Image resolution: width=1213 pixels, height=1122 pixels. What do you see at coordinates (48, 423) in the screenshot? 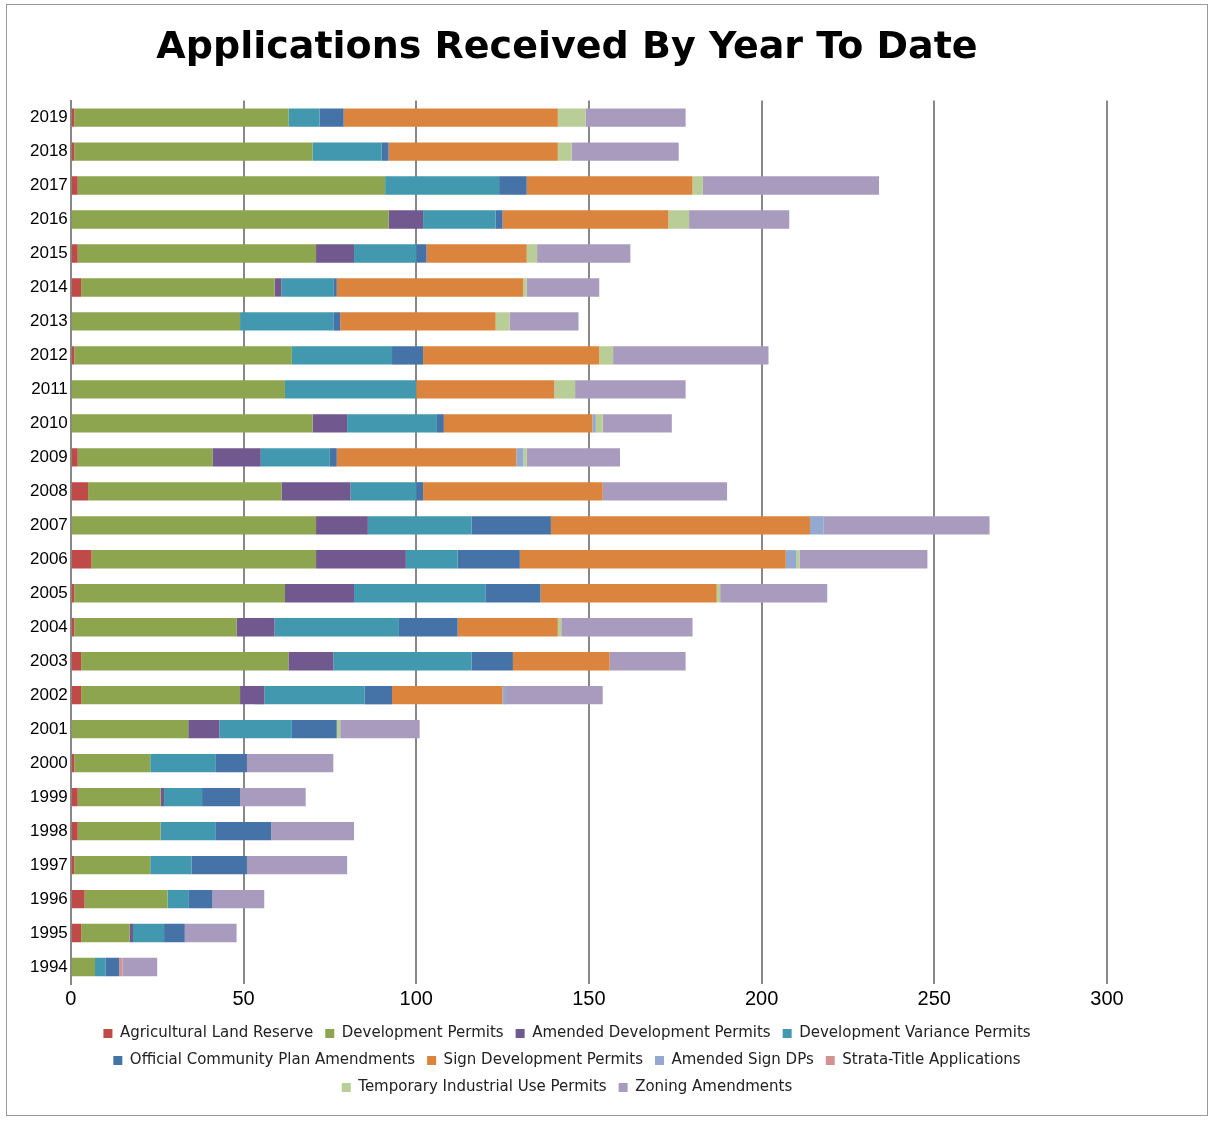
I see `y-tick-label: 2010` at bounding box center [48, 423].